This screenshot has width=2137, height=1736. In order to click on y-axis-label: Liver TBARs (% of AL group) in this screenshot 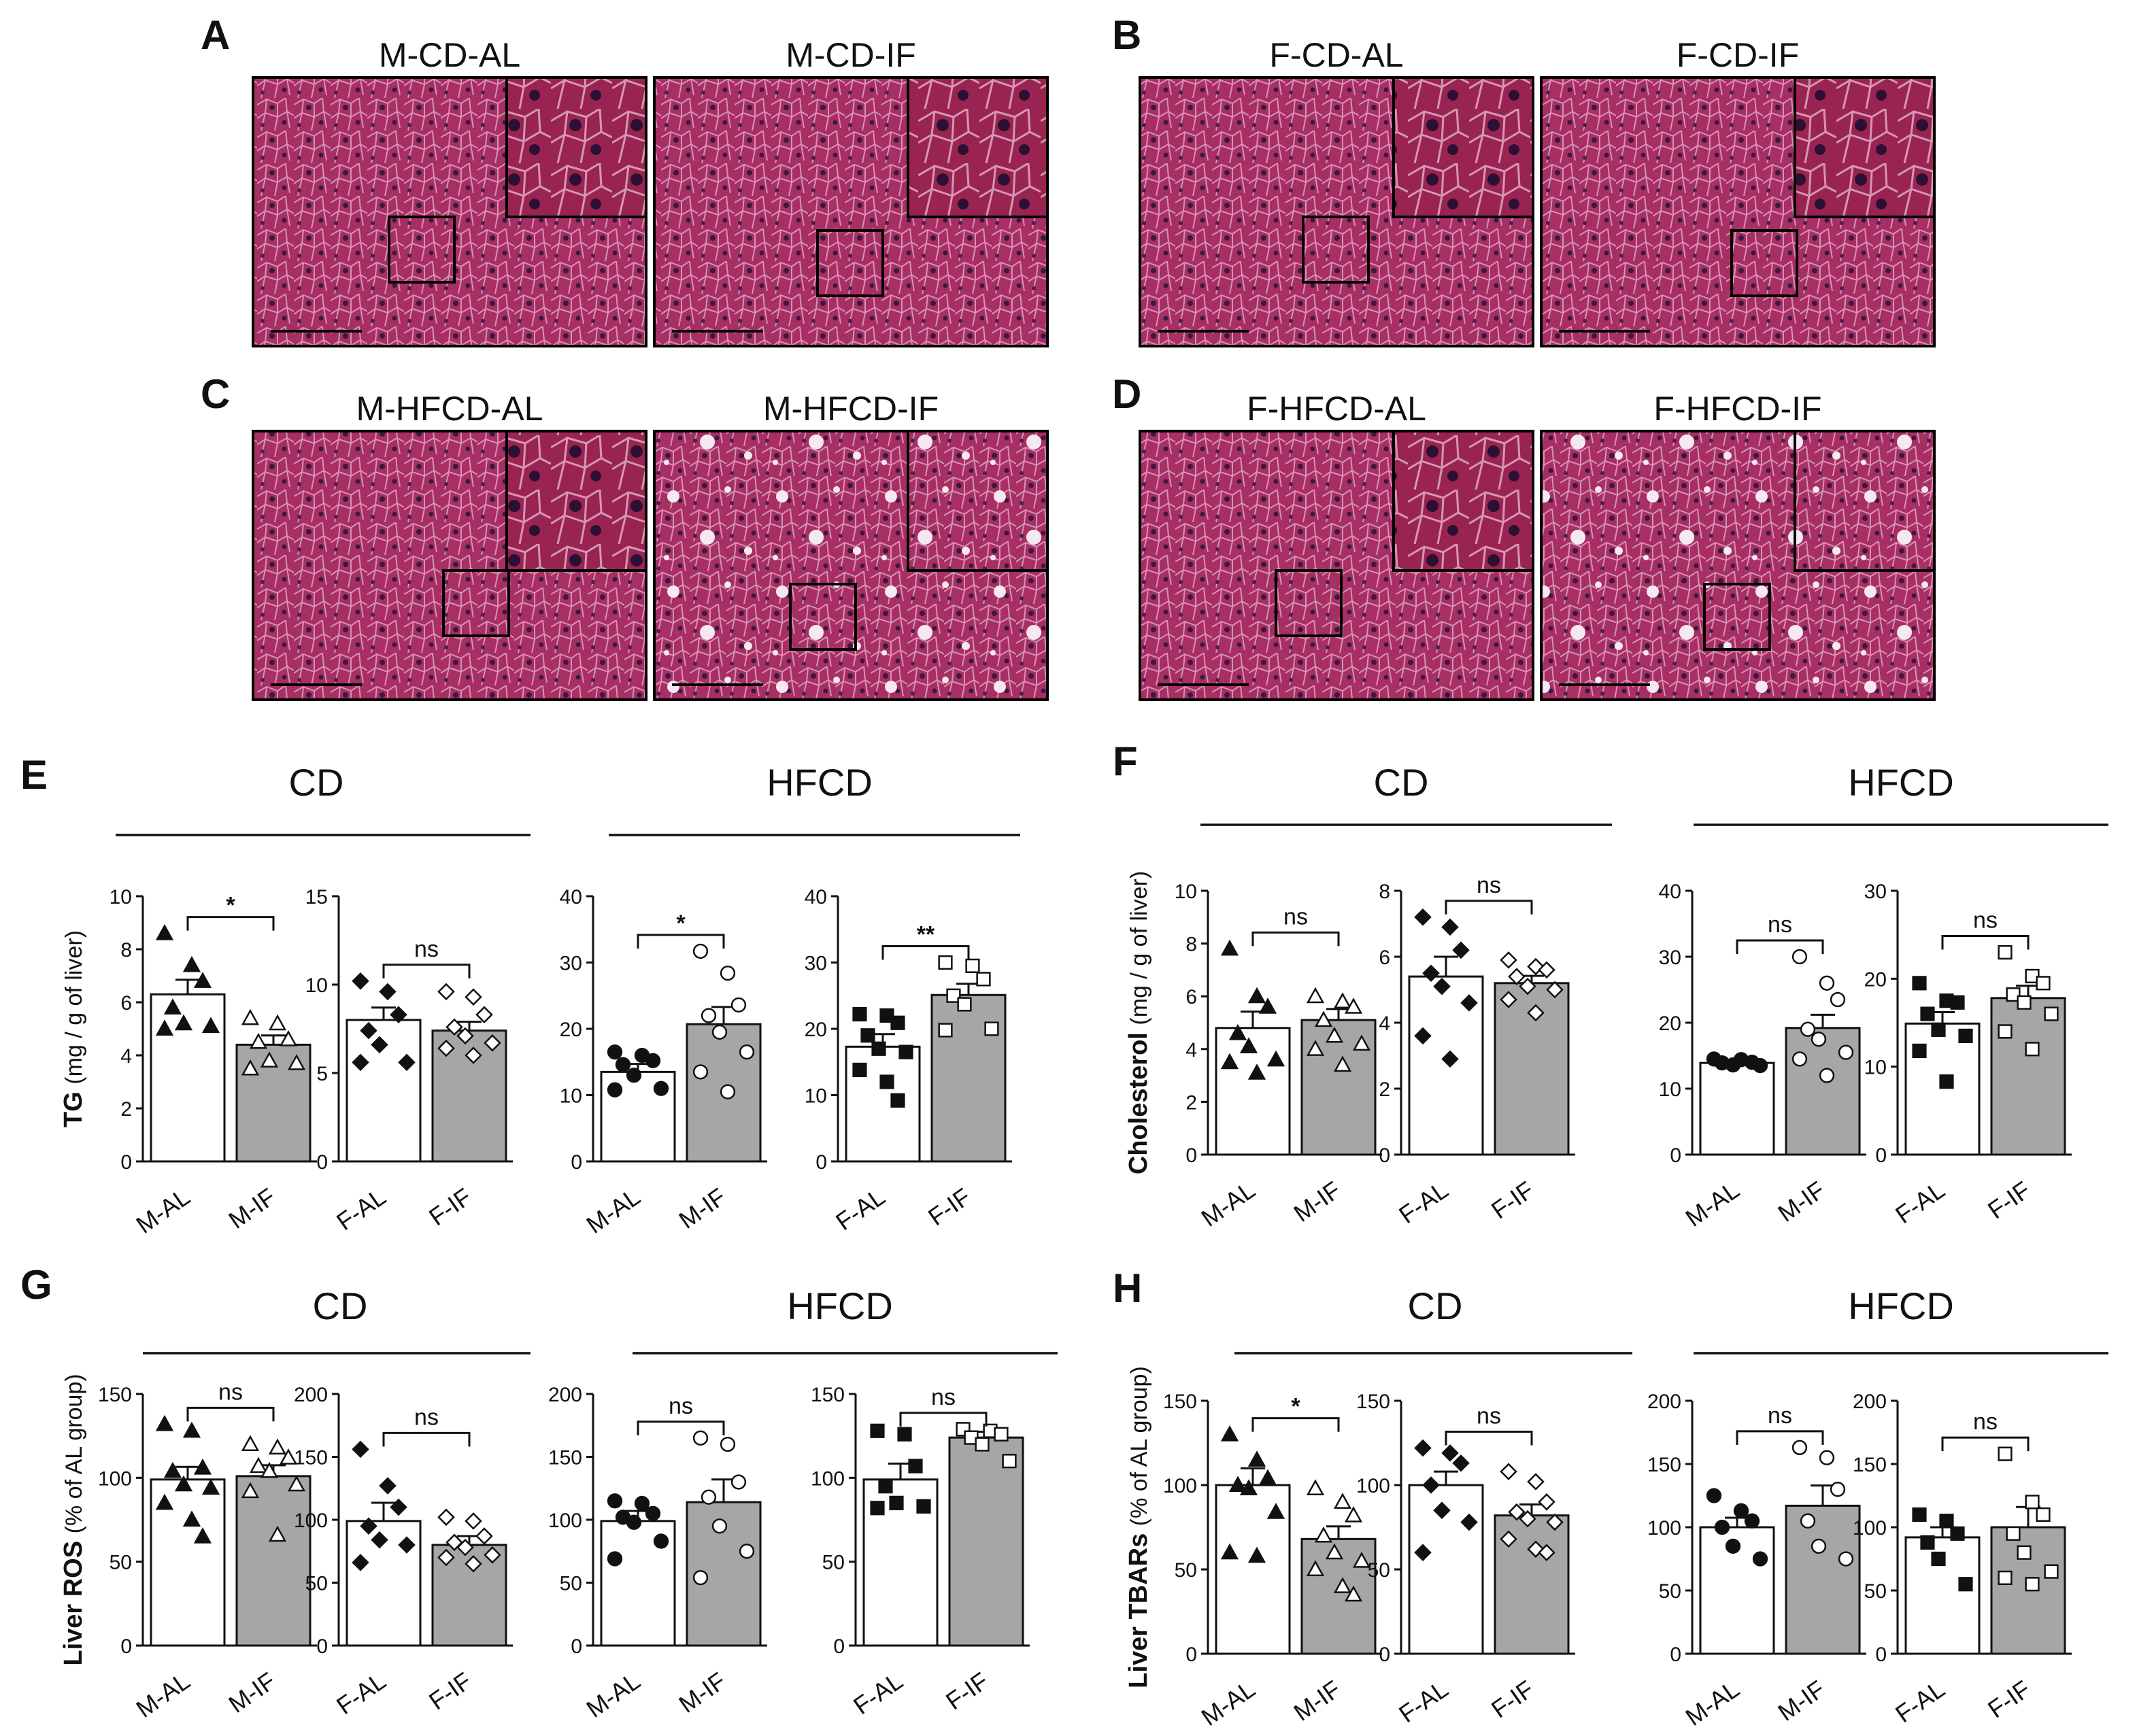, I will do `click(1138, 1527)`.